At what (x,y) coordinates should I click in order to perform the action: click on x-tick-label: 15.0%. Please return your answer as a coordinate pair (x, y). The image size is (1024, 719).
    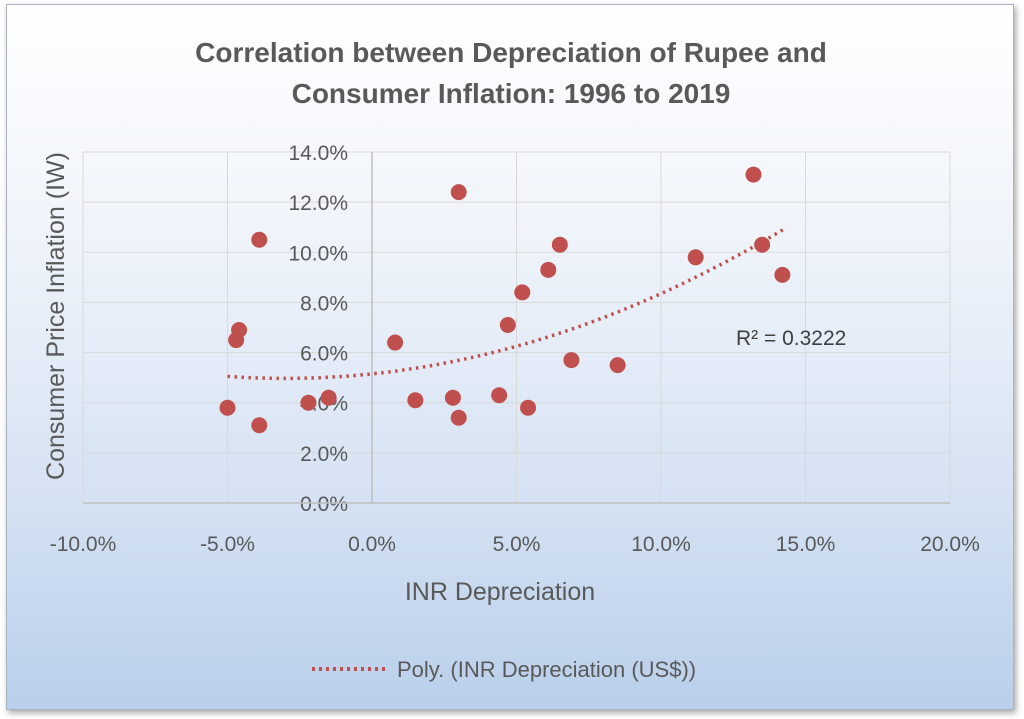
    Looking at the image, I should click on (806, 544).